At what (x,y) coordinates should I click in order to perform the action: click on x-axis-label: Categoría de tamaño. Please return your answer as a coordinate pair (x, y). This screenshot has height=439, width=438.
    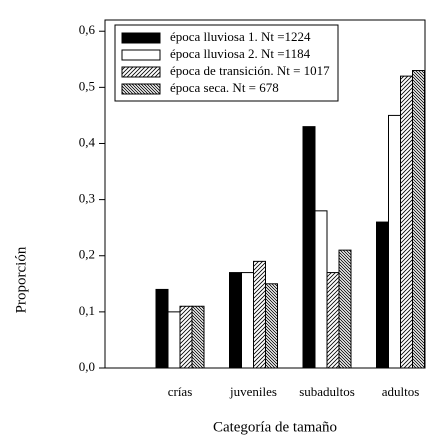
    Looking at the image, I should click on (275, 427).